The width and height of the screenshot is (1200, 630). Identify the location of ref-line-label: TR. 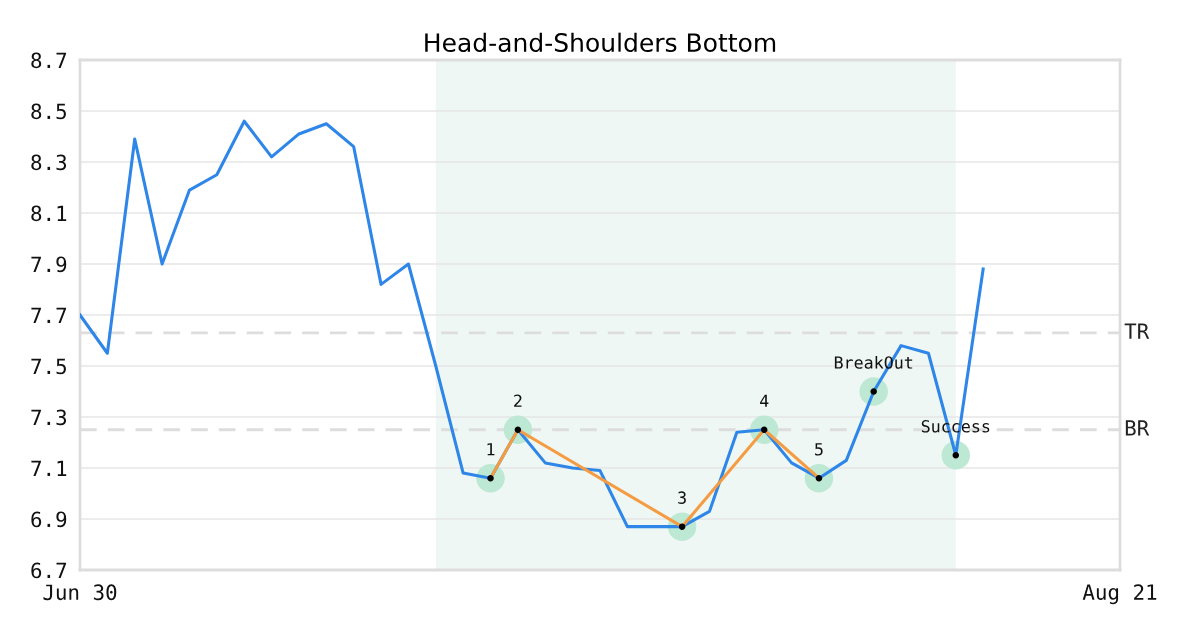
(1137, 331).